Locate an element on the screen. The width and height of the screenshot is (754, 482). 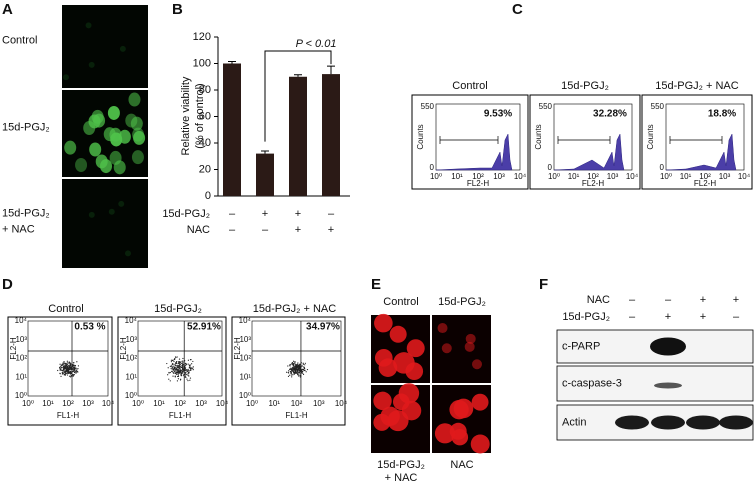
x-tick-label: 10⁰ is located at coordinates (138, 403).